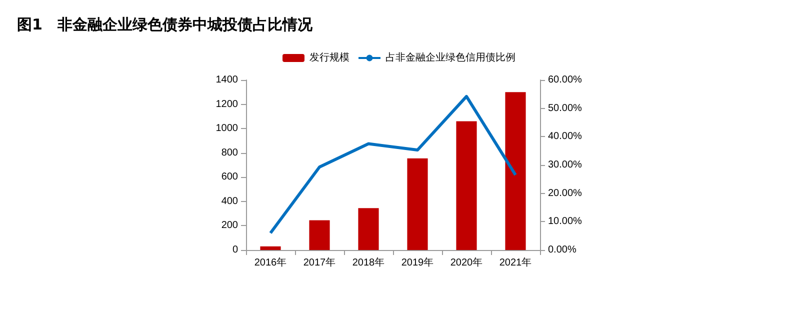  I want to click on x-tick-label: 2020年, so click(466, 262).